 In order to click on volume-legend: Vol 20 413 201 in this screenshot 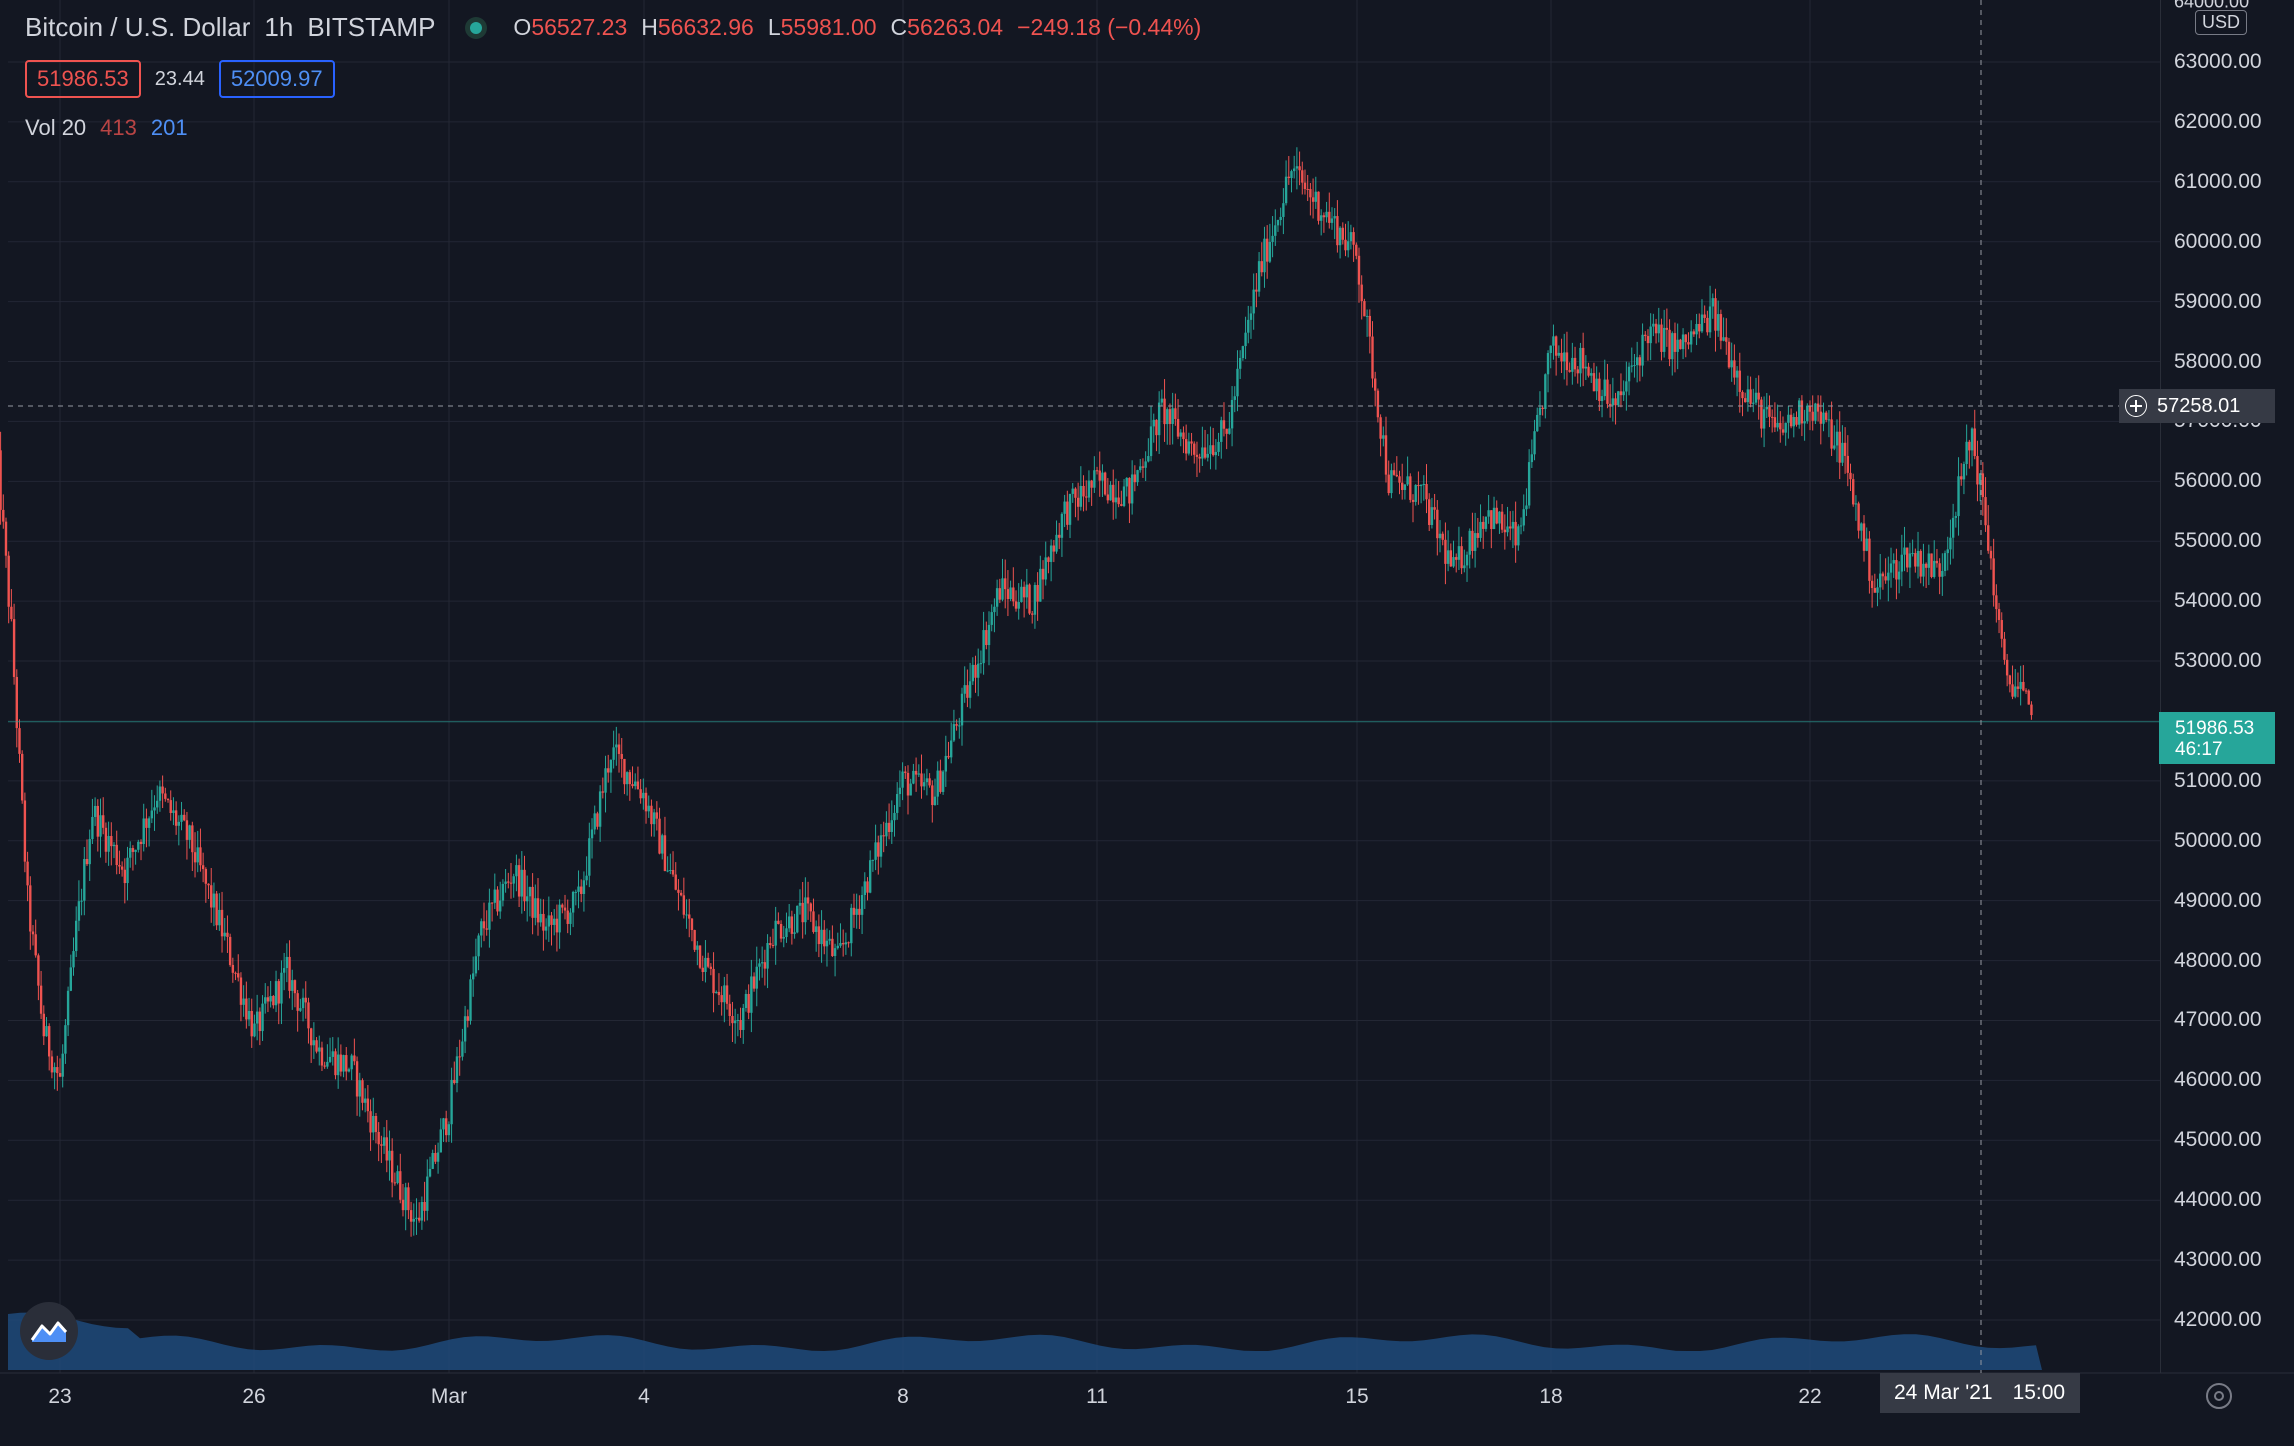, I will do `click(106, 128)`.